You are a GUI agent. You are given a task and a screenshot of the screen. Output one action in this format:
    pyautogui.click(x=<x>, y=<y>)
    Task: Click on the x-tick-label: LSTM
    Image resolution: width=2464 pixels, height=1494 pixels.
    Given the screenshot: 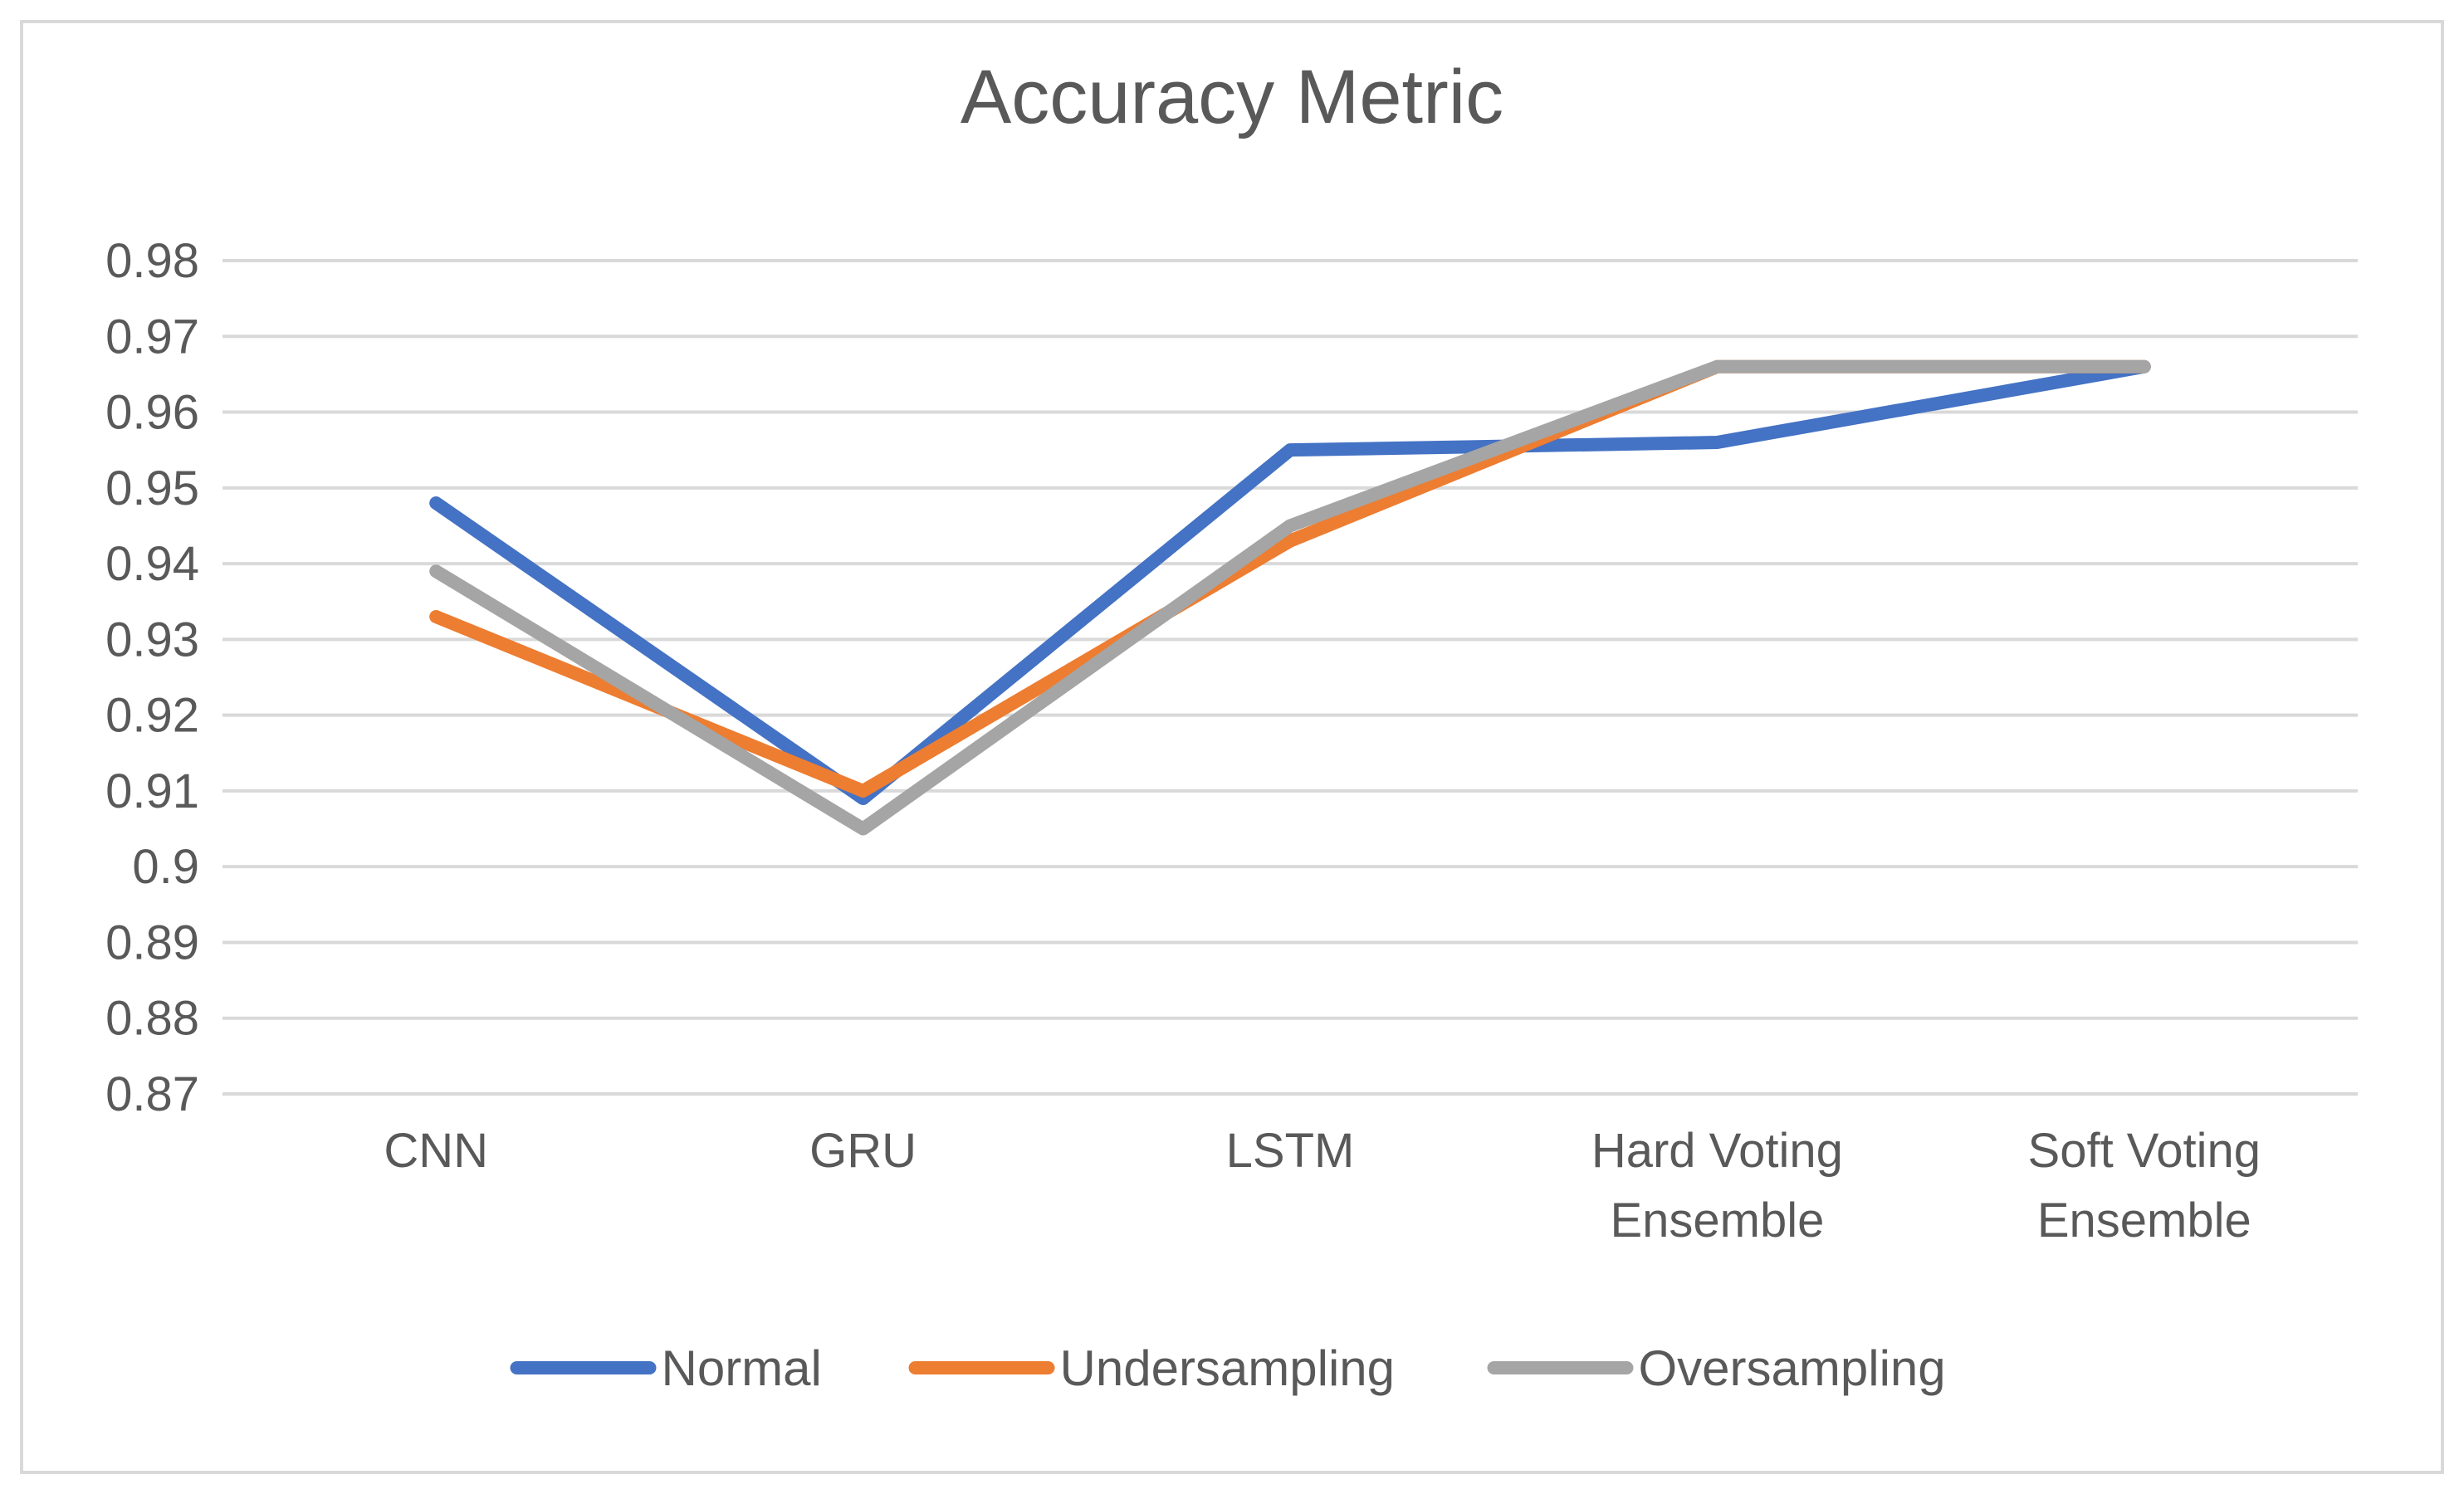 What is the action you would take?
    pyautogui.click(x=1291, y=1151)
    